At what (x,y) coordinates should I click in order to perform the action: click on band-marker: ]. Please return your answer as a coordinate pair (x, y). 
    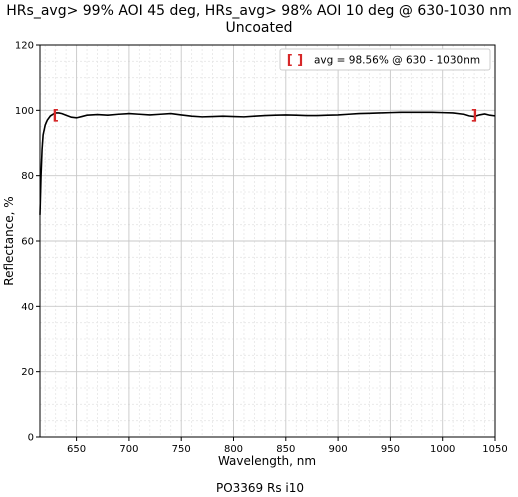
    Looking at the image, I should click on (474, 116).